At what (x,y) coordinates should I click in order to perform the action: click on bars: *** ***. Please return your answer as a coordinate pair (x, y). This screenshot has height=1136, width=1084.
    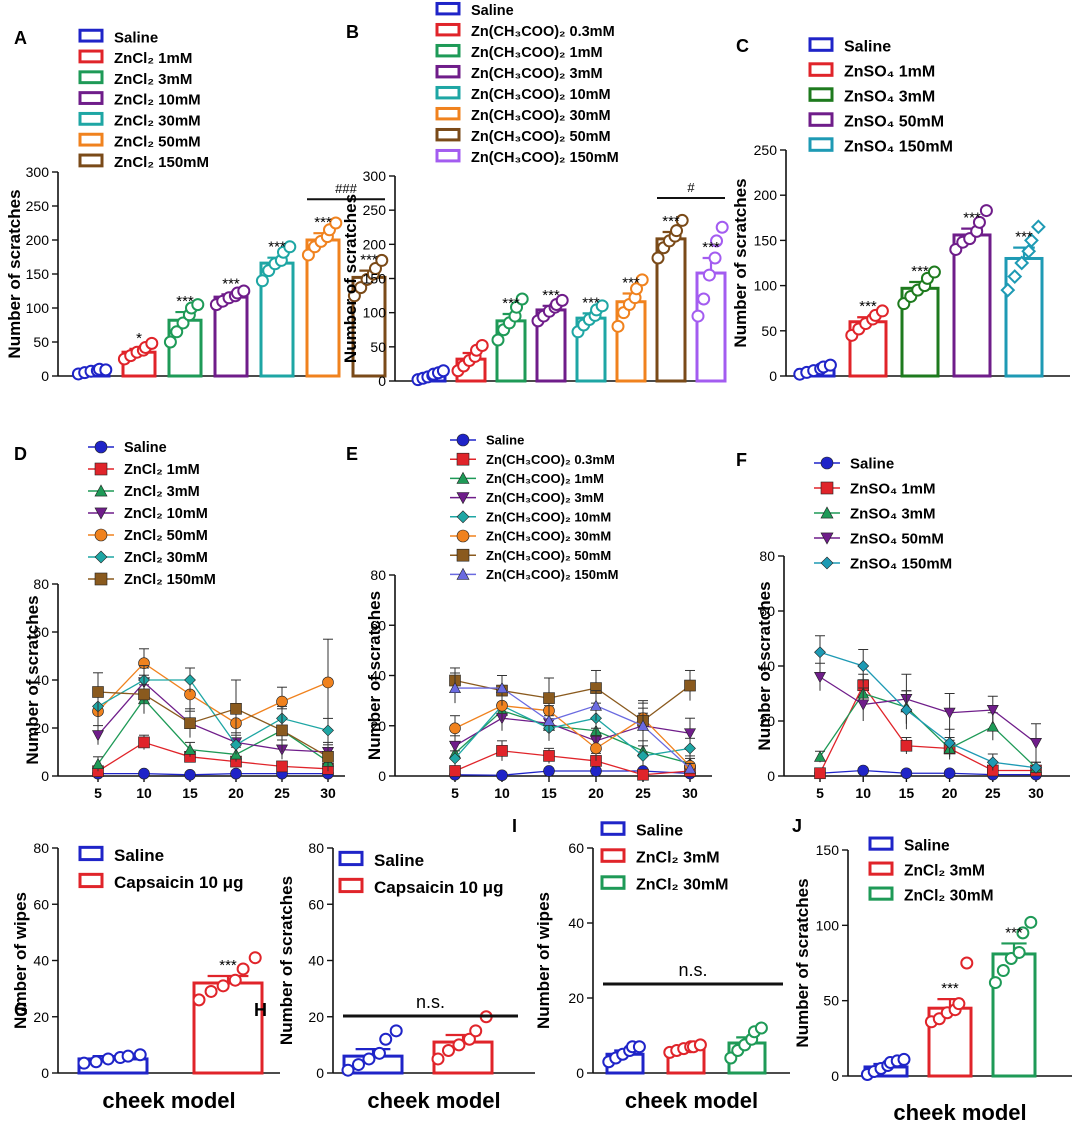
    Looking at the image, I should click on (949, 998).